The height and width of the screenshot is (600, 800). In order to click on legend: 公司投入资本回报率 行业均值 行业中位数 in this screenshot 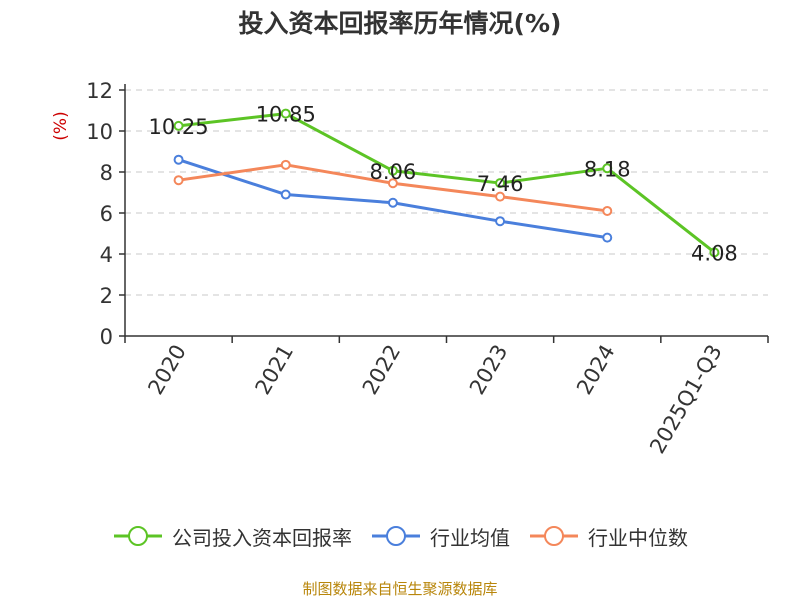, I will do `click(400, 536)`.